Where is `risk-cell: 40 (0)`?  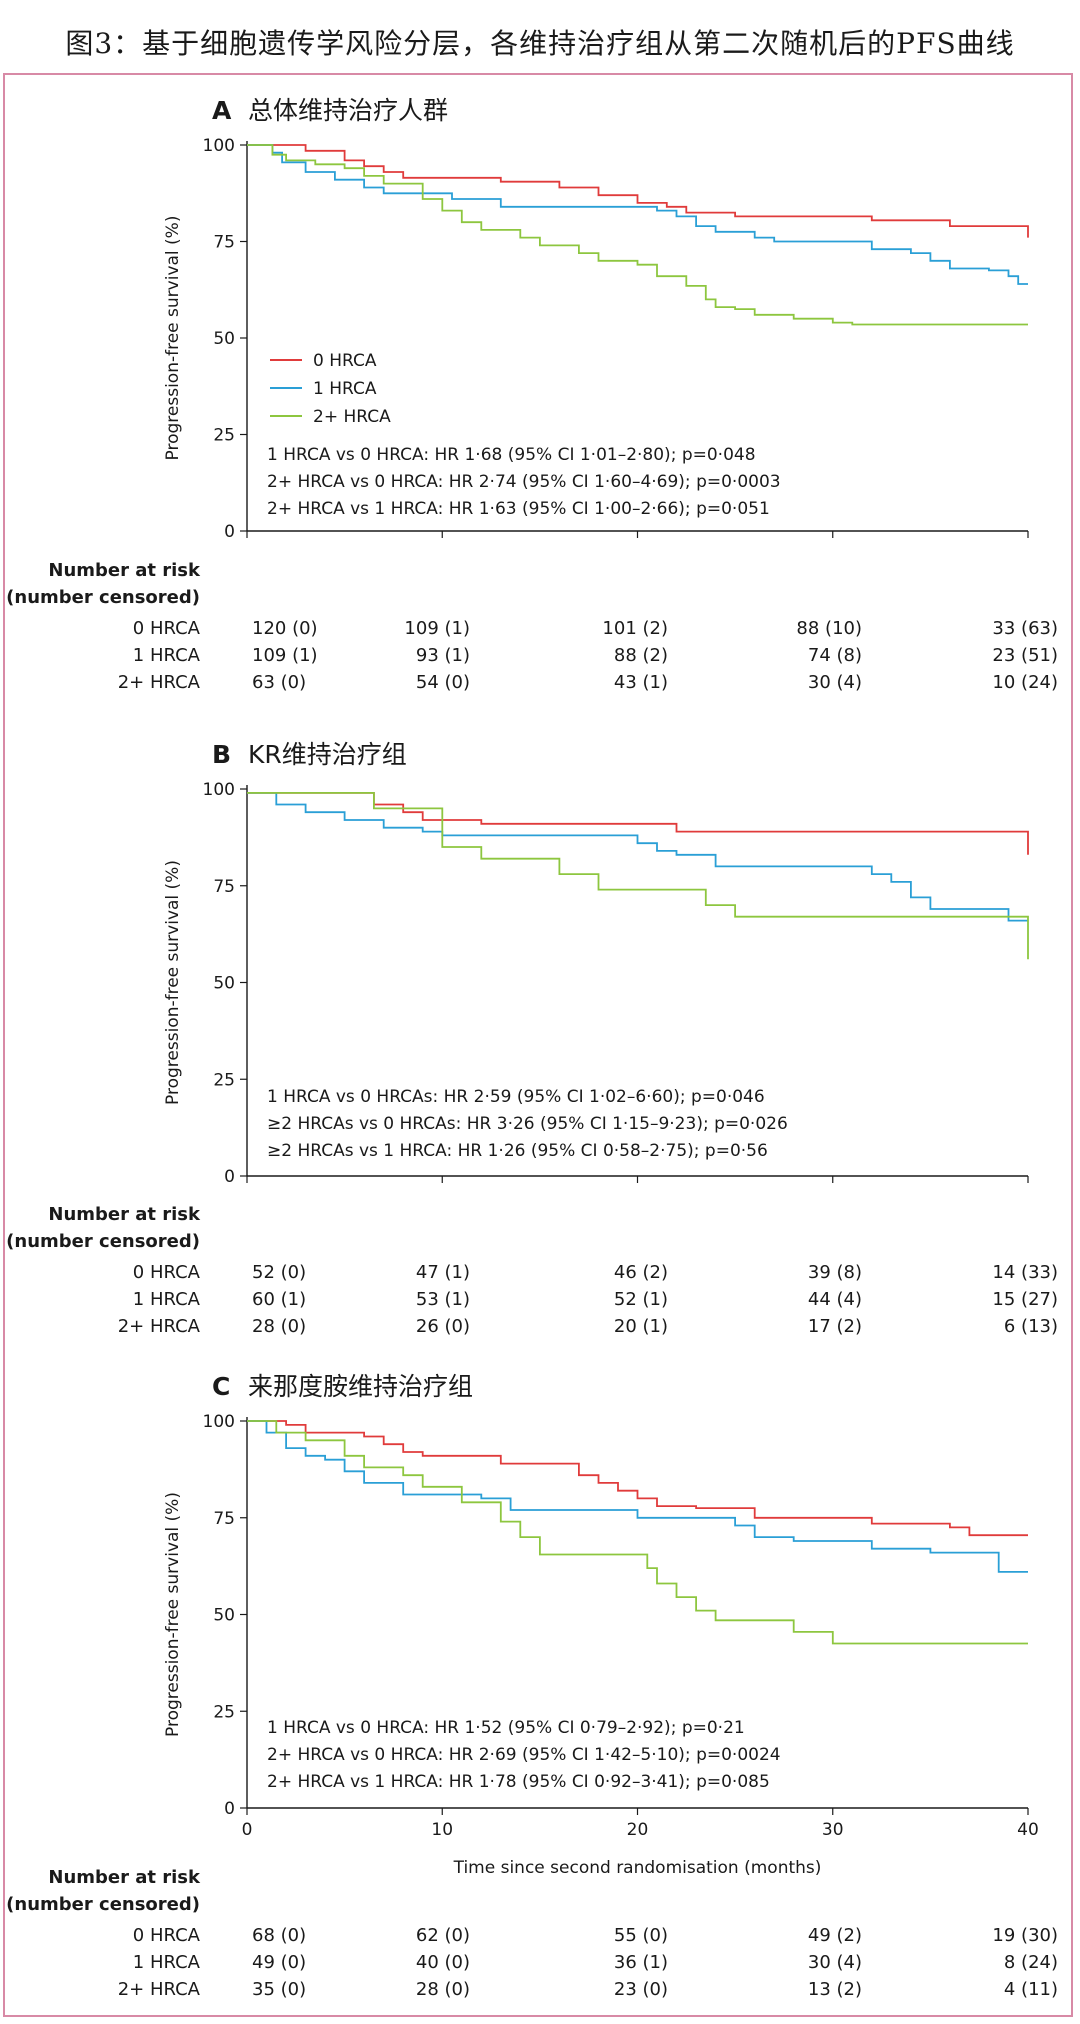
risk-cell: 40 (0) is located at coordinates (443, 1962).